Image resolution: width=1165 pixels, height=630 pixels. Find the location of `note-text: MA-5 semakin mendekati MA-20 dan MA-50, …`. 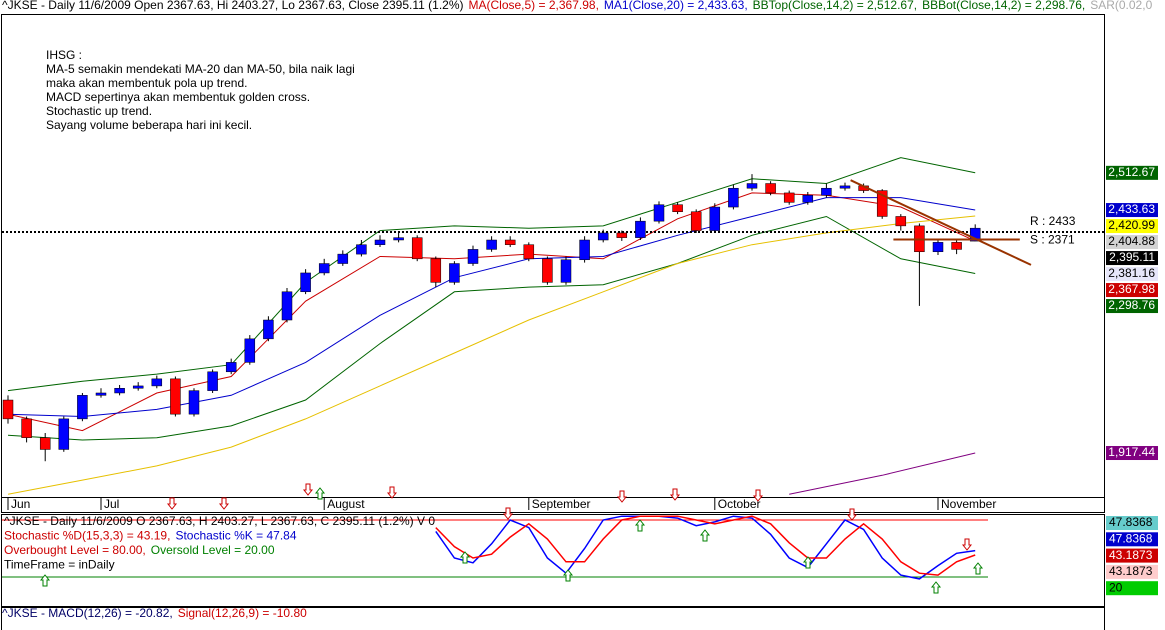

note-text: MA-5 semakin mendekati MA-20 dan MA-50, … is located at coordinates (200, 69).